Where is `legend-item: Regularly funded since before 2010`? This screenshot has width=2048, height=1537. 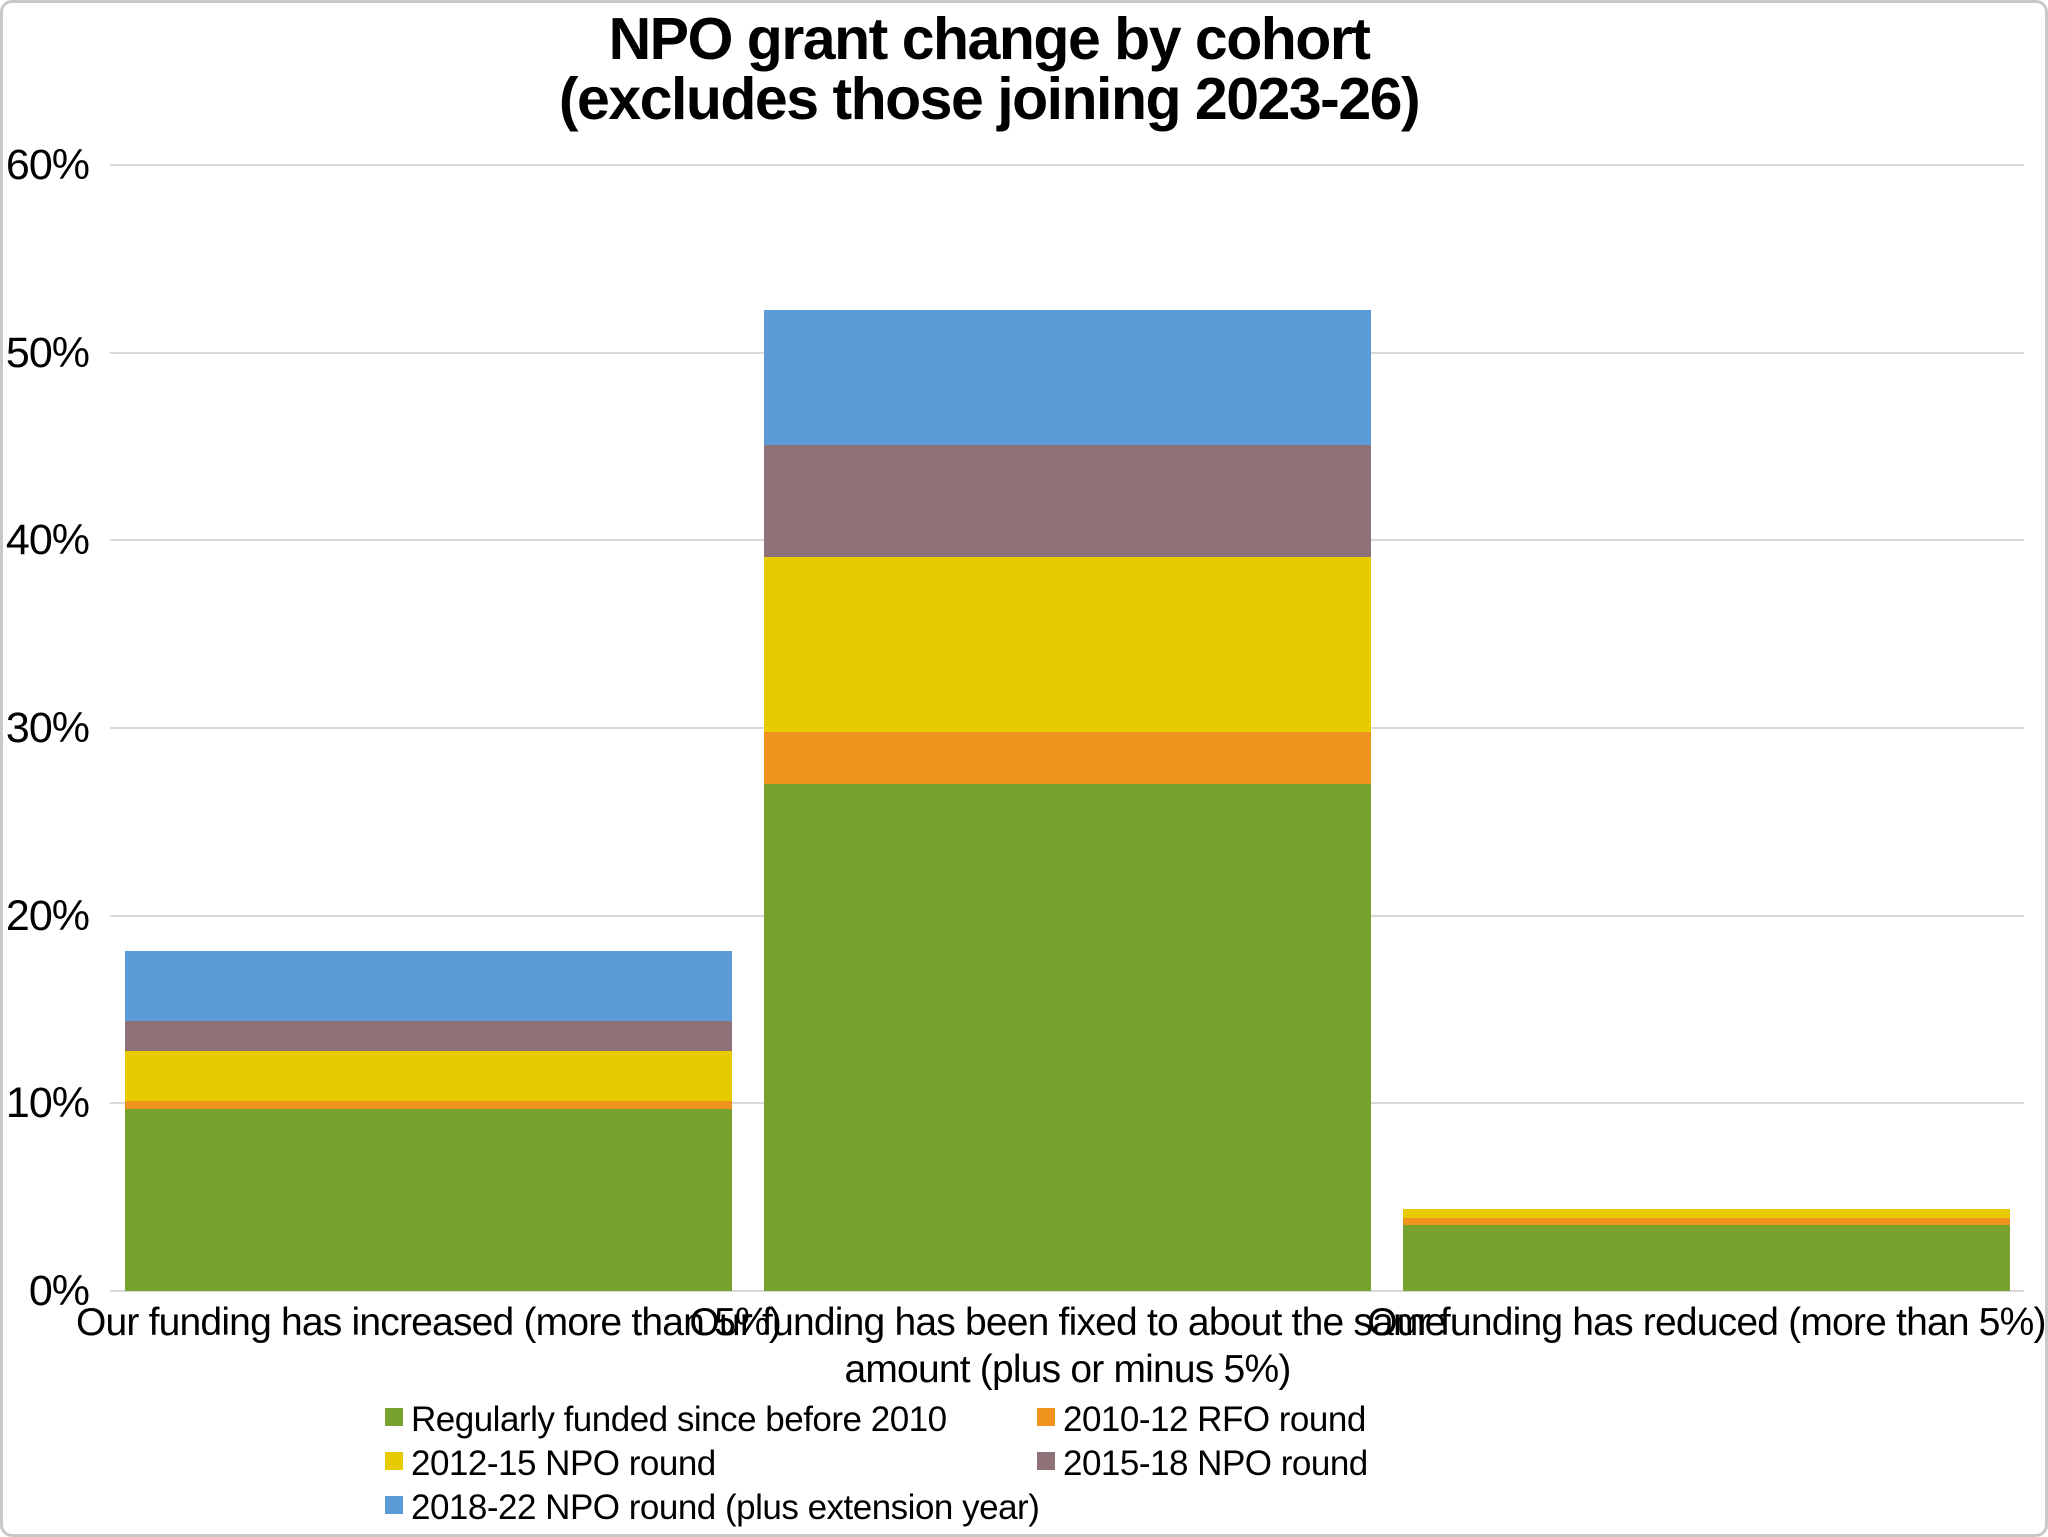 legend-item: Regularly funded since before 2010 is located at coordinates (666, 1420).